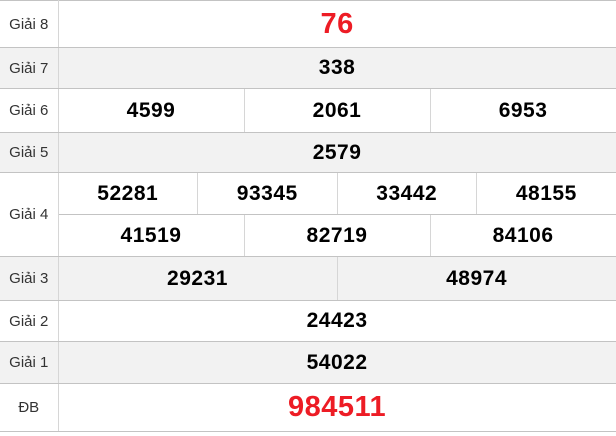 This screenshot has width=616, height=436. I want to click on prize-number-giai4: 93345, so click(267, 193).